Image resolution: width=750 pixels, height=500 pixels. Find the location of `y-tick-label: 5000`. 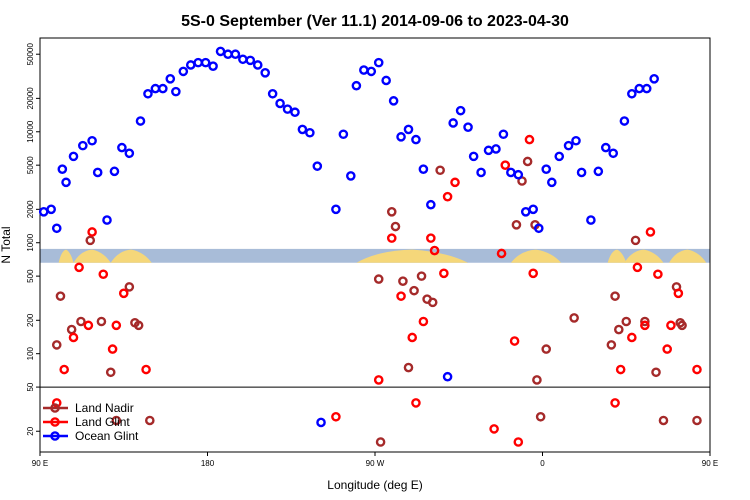

y-tick-label: 5000 is located at coordinates (30, 165).